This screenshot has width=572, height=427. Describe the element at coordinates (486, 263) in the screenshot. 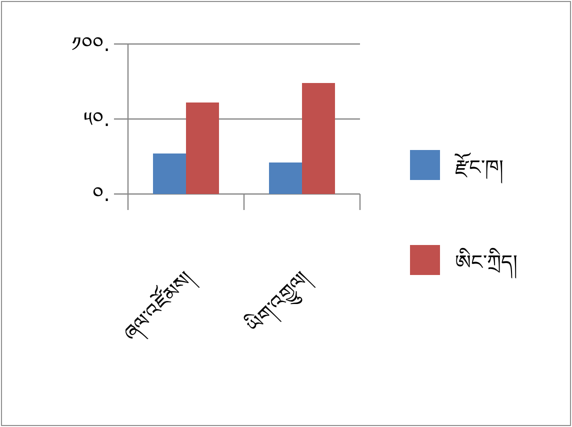

I see `legend-label: ཨིང་ཀྲིད།` at that location.